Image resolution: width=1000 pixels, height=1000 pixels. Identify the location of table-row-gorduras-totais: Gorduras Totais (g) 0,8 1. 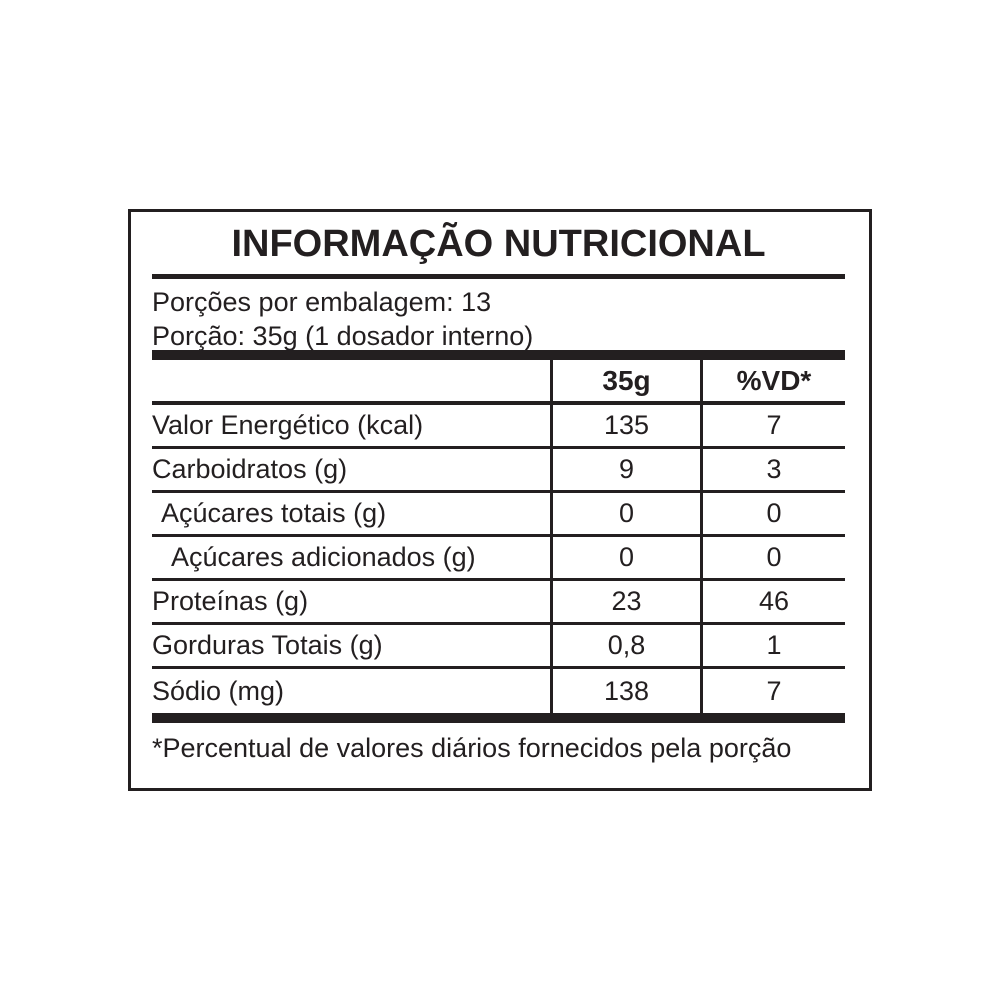
(498, 647).